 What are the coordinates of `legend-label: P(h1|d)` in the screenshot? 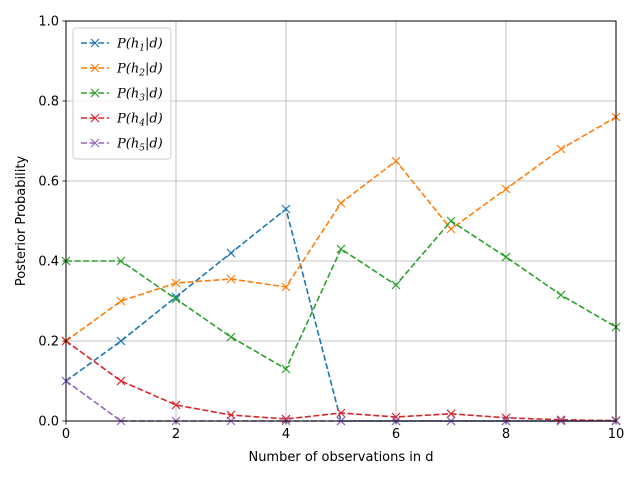 It's located at (139, 45).